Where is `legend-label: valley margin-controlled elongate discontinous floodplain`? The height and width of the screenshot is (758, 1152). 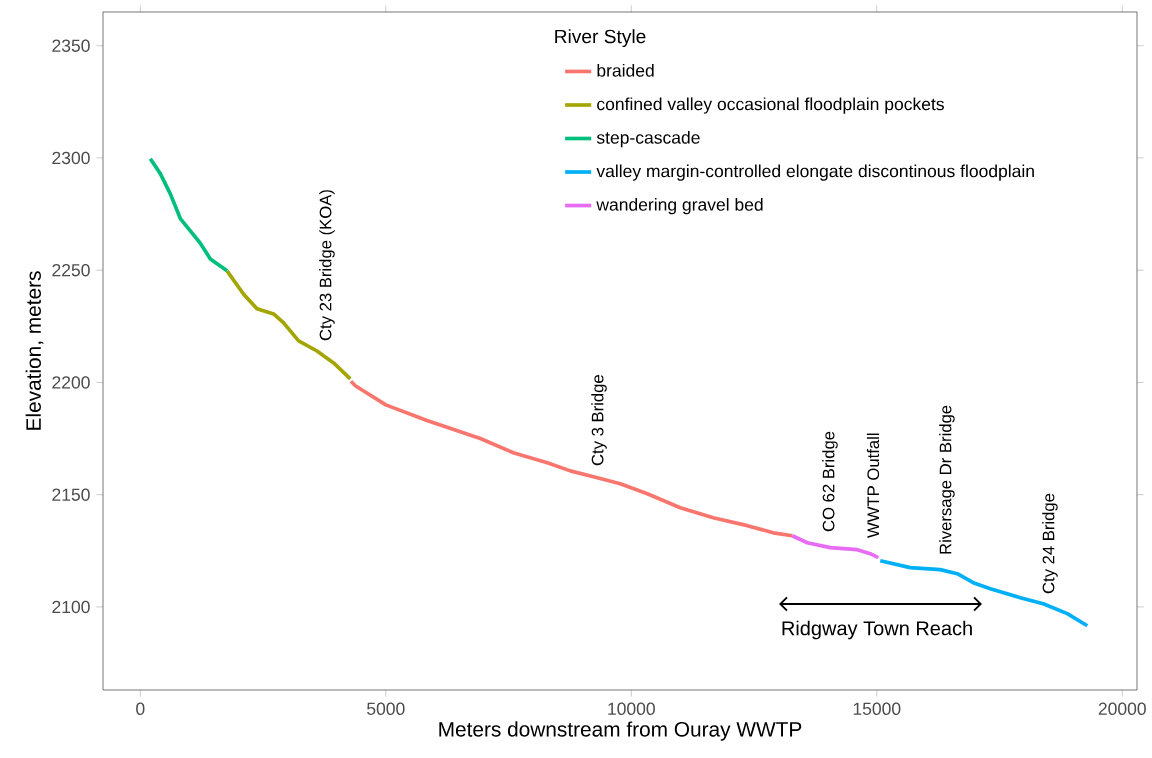
legend-label: valley margin-controlled elongate discontinous floodplain is located at coordinates (815, 172).